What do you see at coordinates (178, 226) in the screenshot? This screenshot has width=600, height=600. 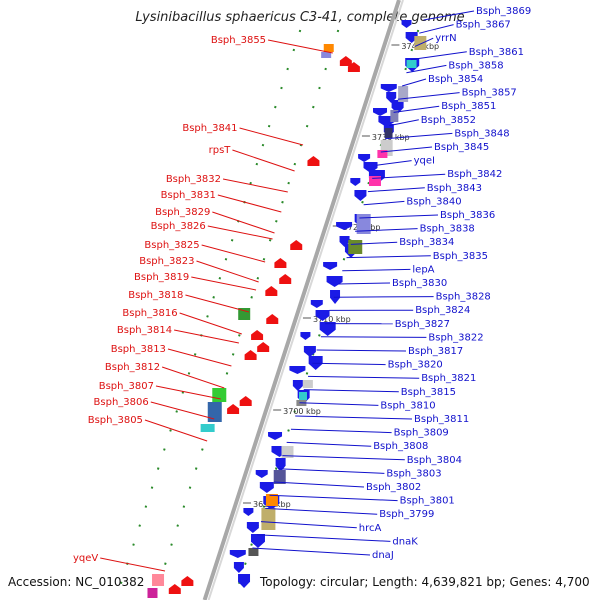 I see `gene-label: Bsph_3826` at bounding box center [178, 226].